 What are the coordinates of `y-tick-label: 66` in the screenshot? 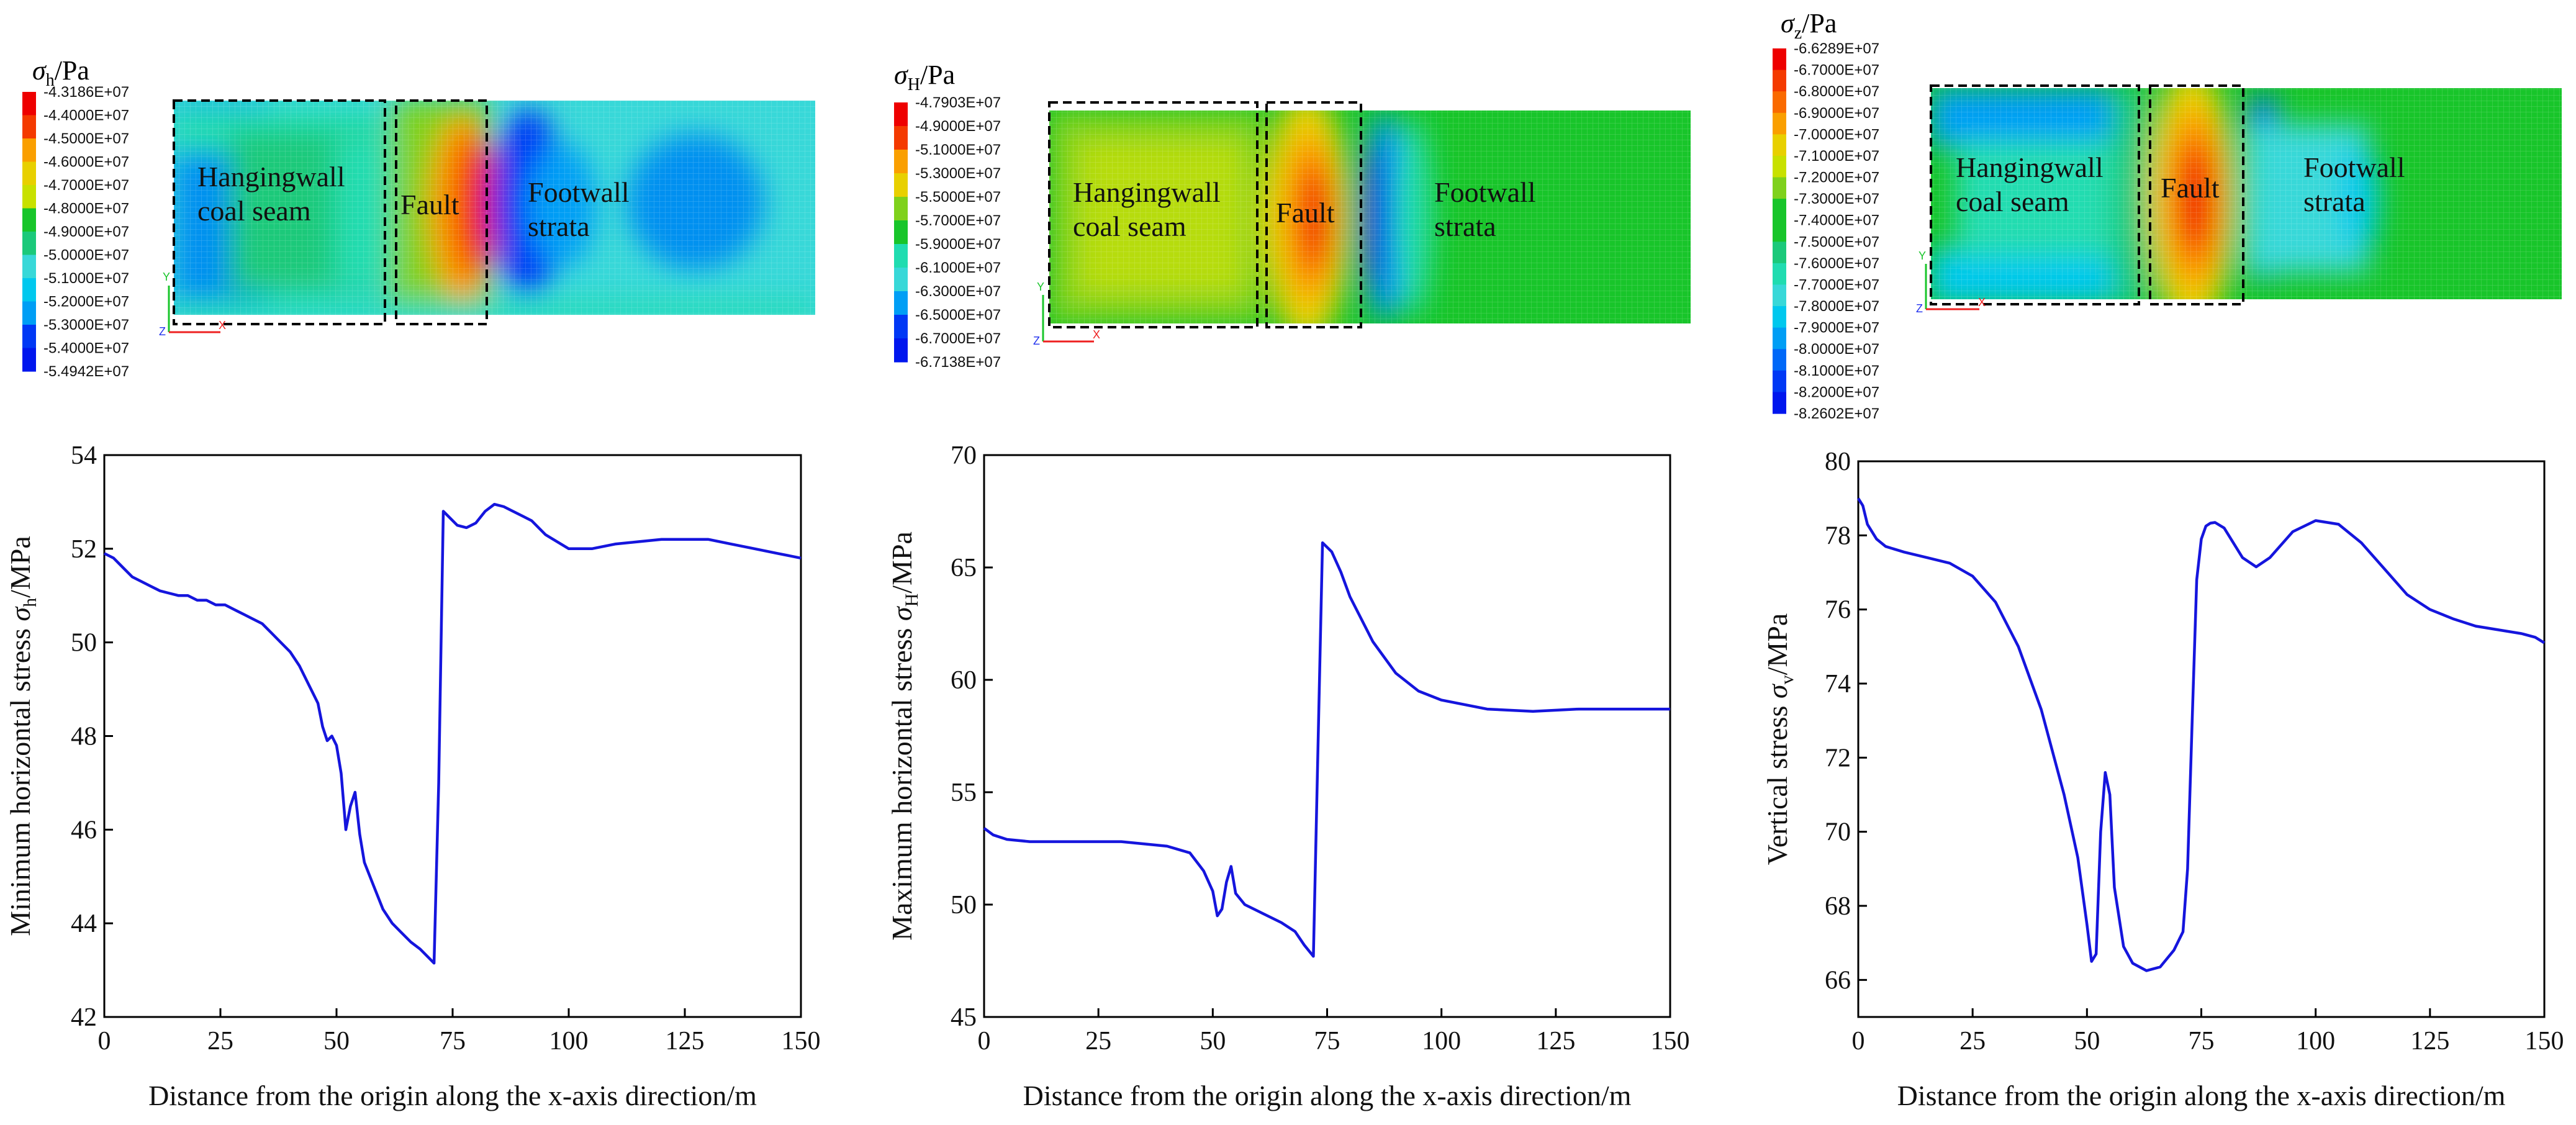 It's located at (1838, 980).